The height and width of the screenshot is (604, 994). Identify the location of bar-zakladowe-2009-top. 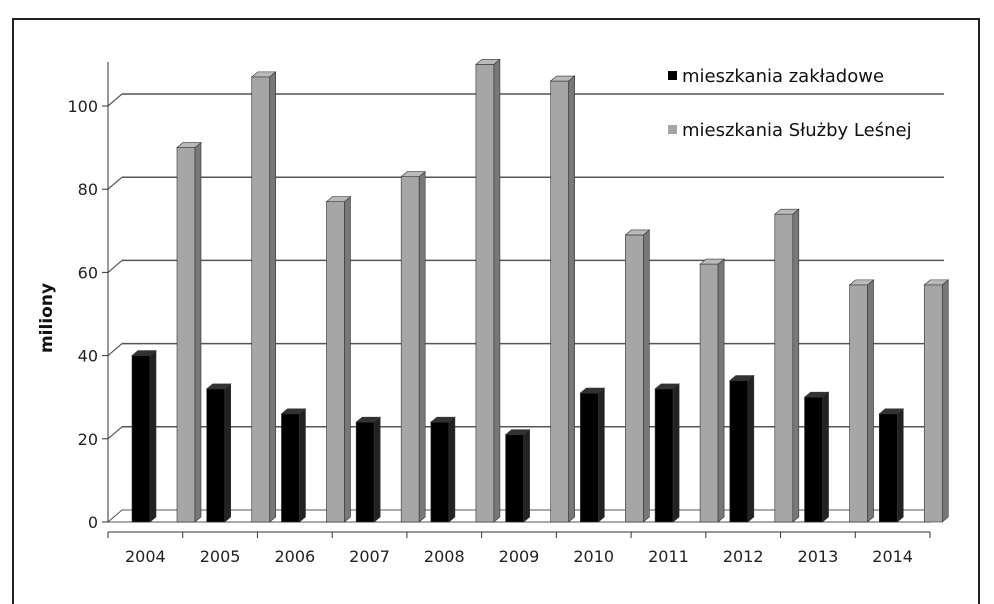
(517, 432).